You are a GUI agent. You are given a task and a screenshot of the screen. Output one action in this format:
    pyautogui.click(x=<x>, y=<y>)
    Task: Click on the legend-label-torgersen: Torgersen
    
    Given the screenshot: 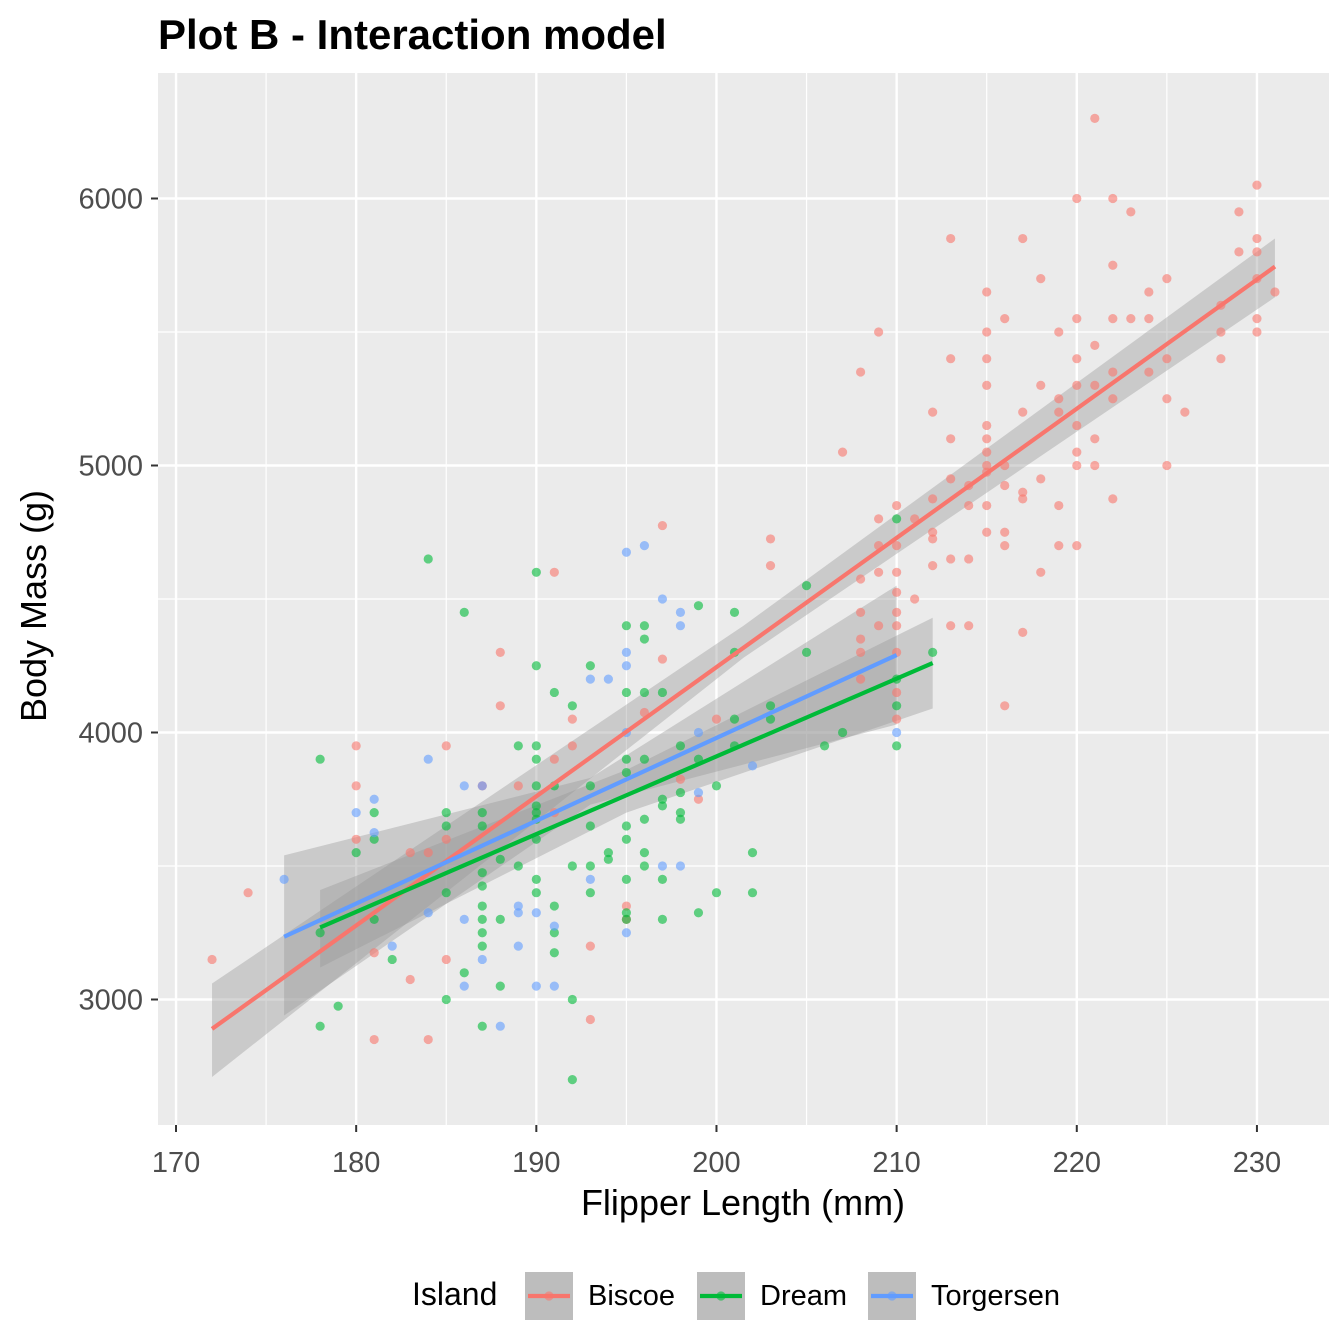 What is the action you would take?
    pyautogui.click(x=995, y=1296)
    